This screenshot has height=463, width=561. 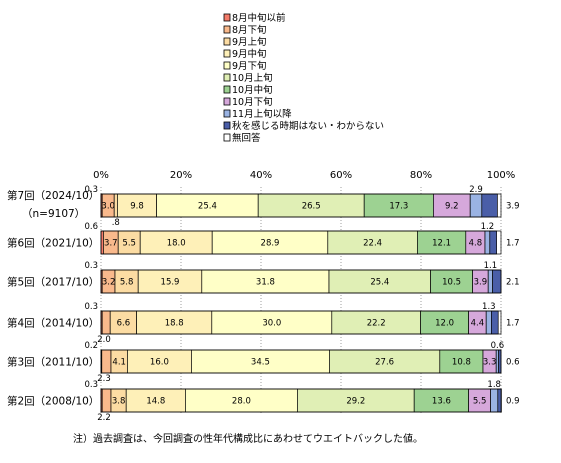 I want to click on data-label-r3-s2: 6.6, so click(x=124, y=324).